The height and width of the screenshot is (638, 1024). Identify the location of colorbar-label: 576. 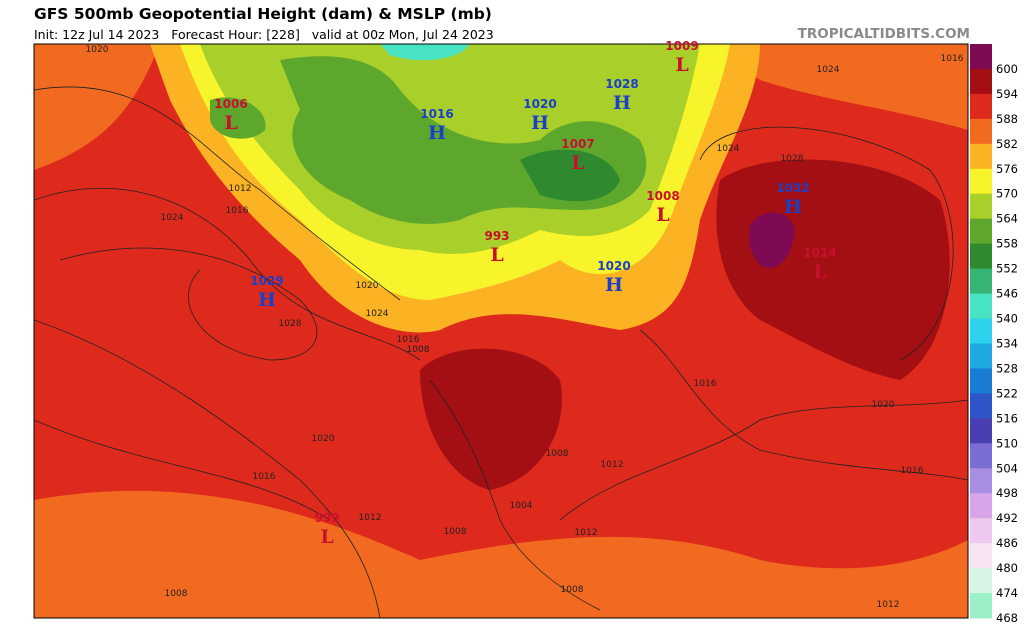
(1007, 169).